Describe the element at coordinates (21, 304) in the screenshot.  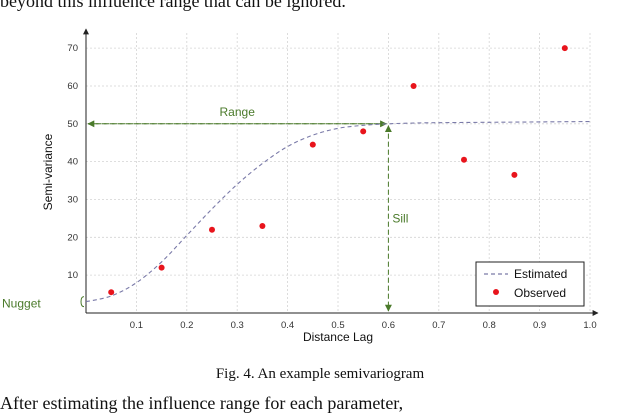
I see `nugget-label: Nugget` at that location.